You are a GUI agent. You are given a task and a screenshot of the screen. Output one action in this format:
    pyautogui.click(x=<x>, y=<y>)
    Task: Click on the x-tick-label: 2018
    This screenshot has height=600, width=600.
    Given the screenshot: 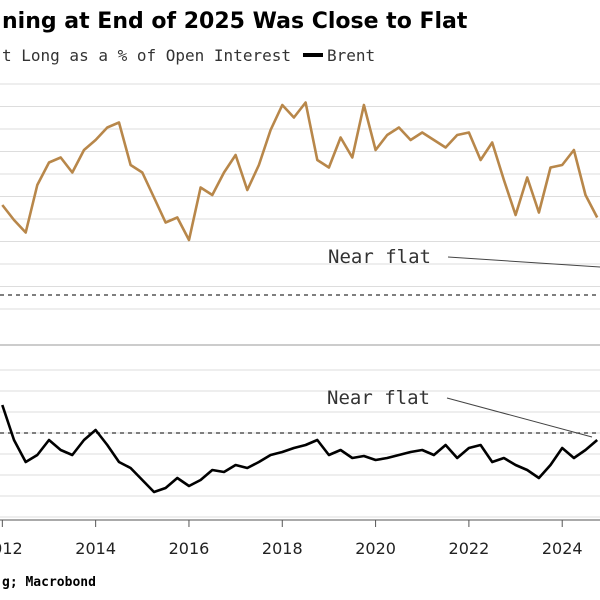 What is the action you would take?
    pyautogui.click(x=282, y=548)
    